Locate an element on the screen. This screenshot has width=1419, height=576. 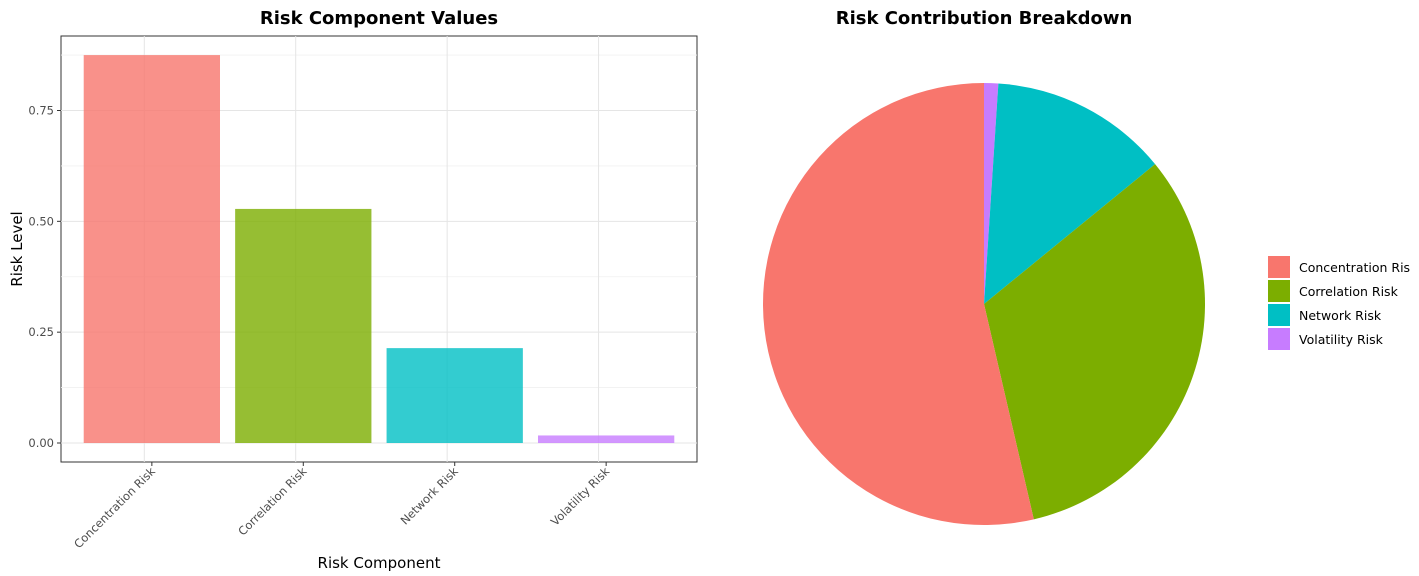
bar-y-tick-label: 0.25 is located at coordinates (41, 332).